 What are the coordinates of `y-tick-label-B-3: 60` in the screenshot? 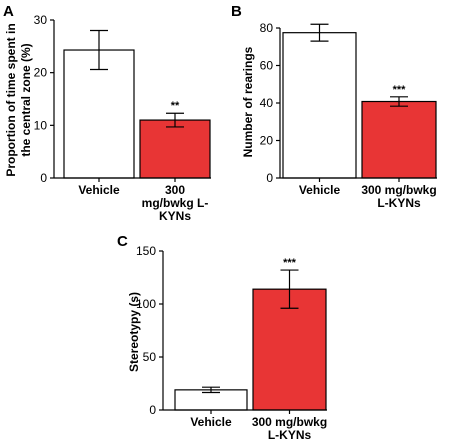 It's located at (267, 66).